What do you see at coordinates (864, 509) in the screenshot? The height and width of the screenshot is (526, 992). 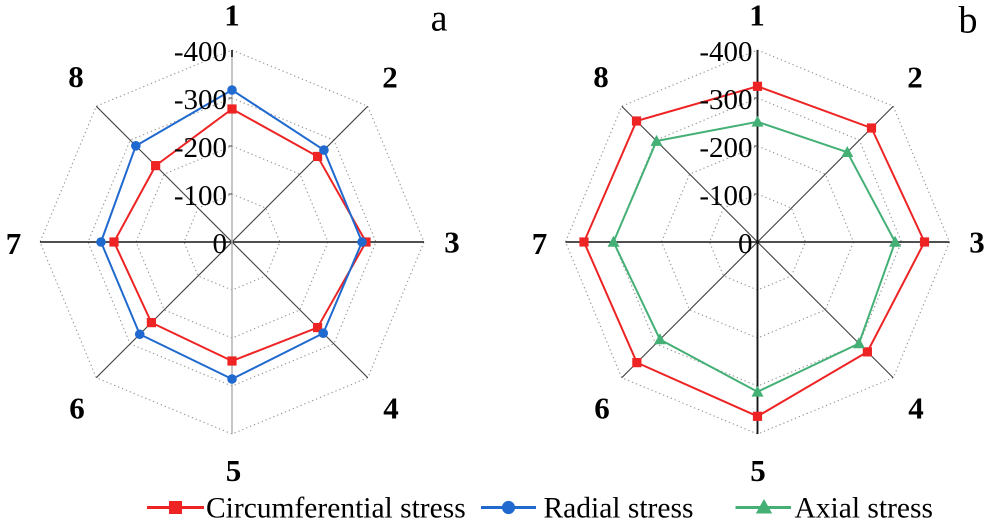 I see `svg-text: Axial stress` at bounding box center [864, 509].